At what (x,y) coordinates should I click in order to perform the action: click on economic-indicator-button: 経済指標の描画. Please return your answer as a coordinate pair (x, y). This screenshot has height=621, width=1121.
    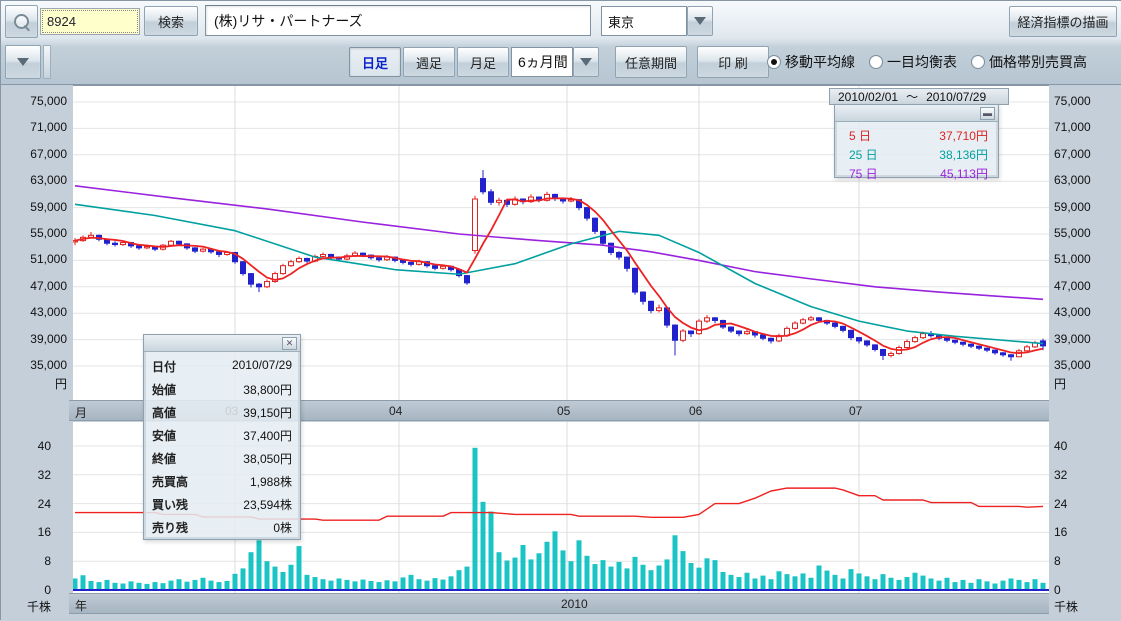
    Looking at the image, I should click on (1063, 21).